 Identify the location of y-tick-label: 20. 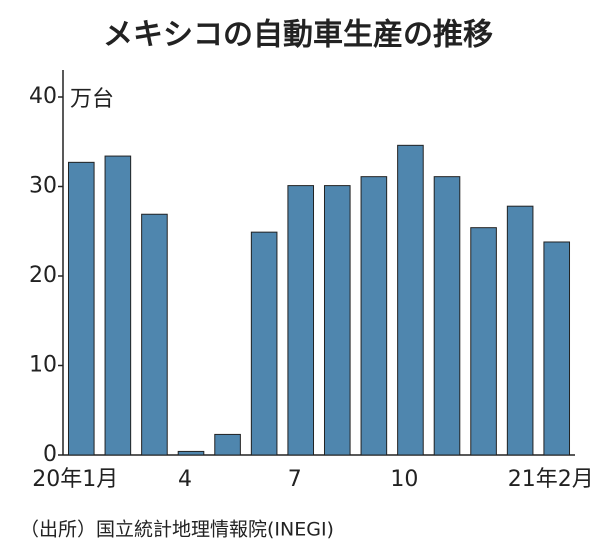
(43, 275).